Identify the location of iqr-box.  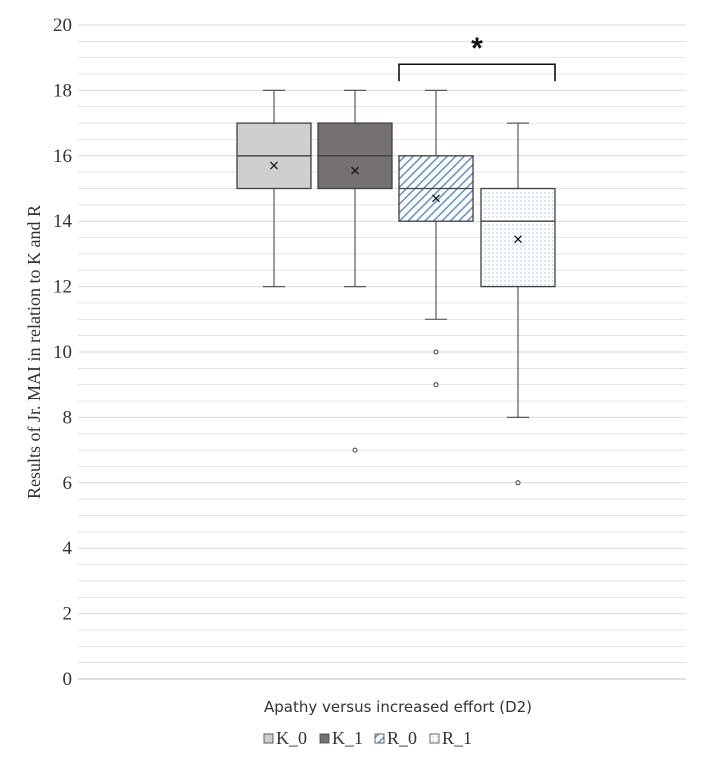
(518, 237).